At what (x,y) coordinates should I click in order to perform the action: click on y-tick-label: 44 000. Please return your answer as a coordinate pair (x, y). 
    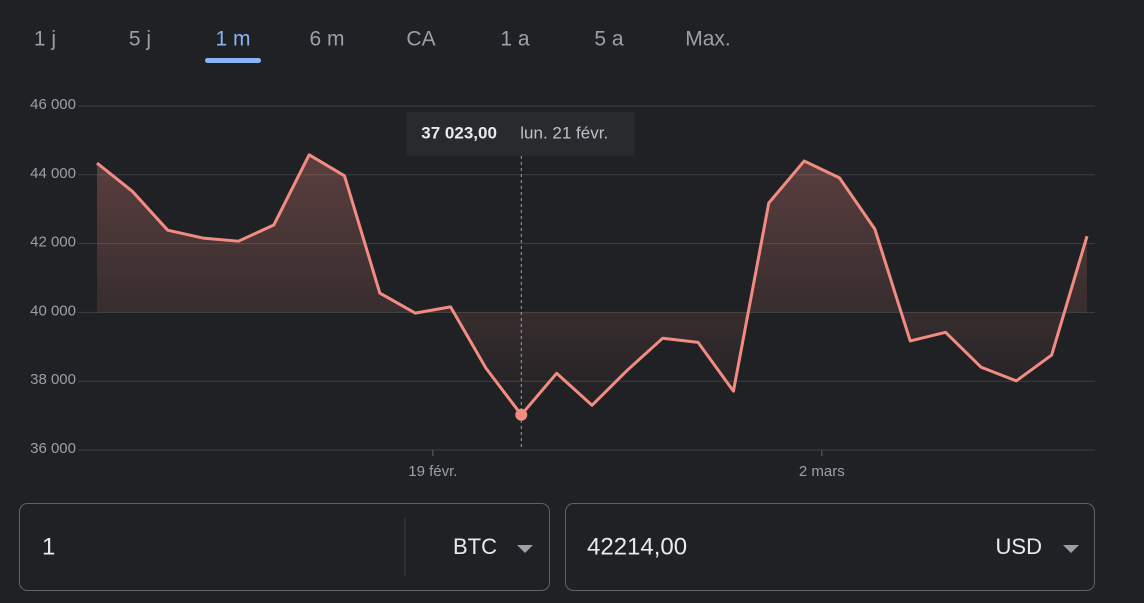
    Looking at the image, I should click on (53, 173).